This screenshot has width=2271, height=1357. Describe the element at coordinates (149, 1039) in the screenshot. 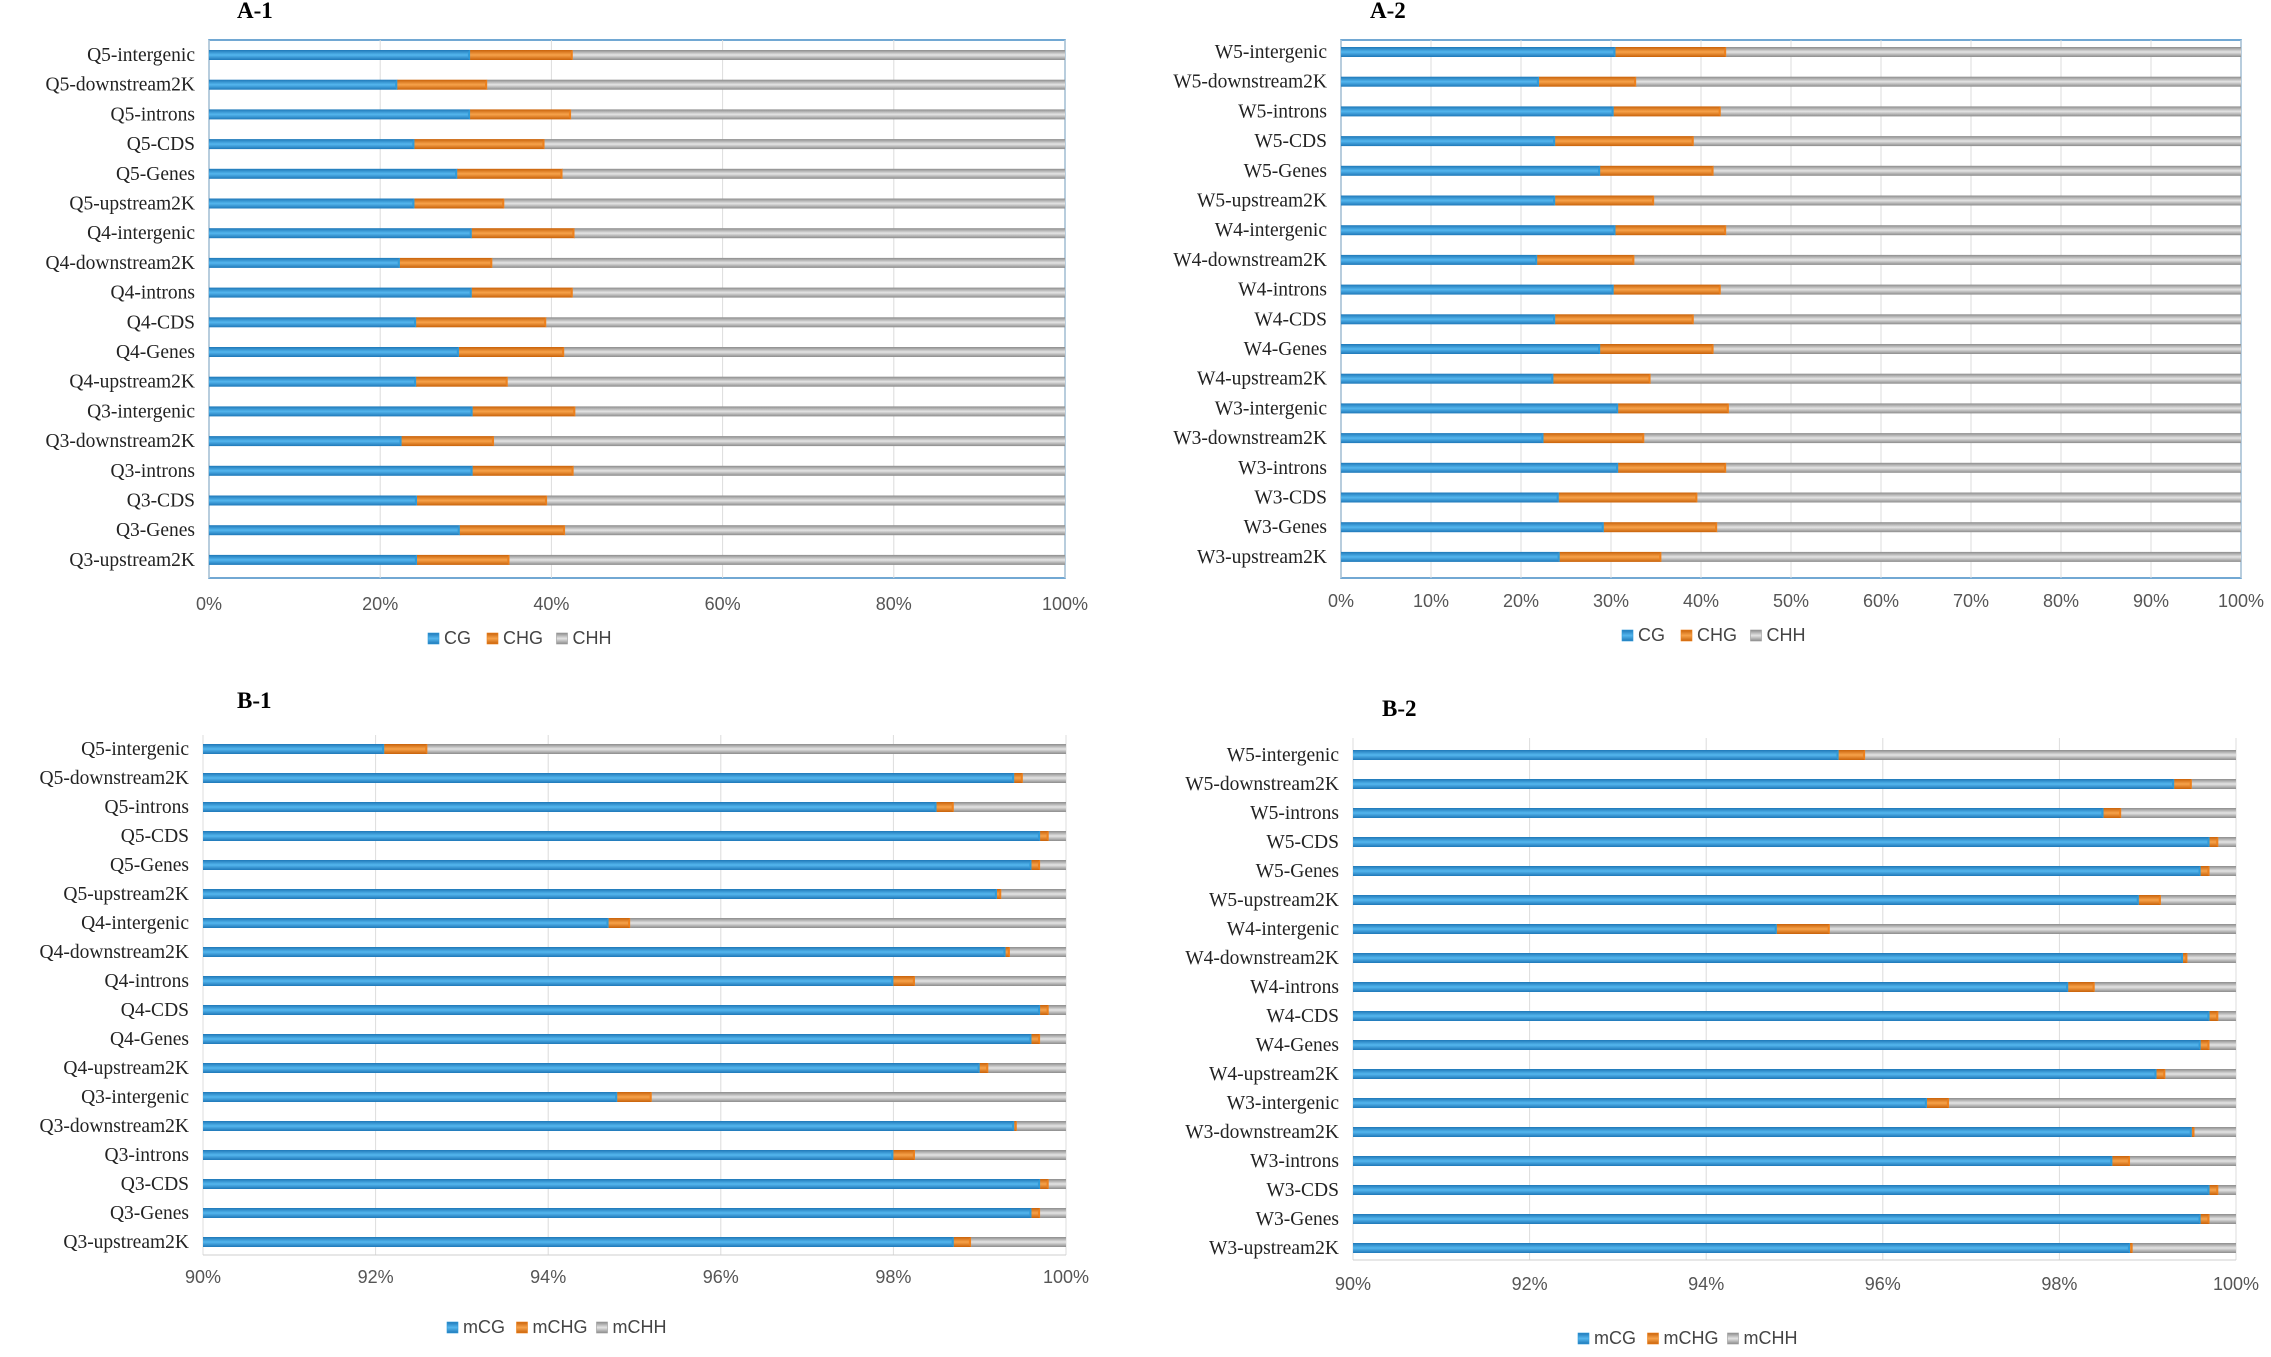

I see `category-label: Q4-Genes` at that location.